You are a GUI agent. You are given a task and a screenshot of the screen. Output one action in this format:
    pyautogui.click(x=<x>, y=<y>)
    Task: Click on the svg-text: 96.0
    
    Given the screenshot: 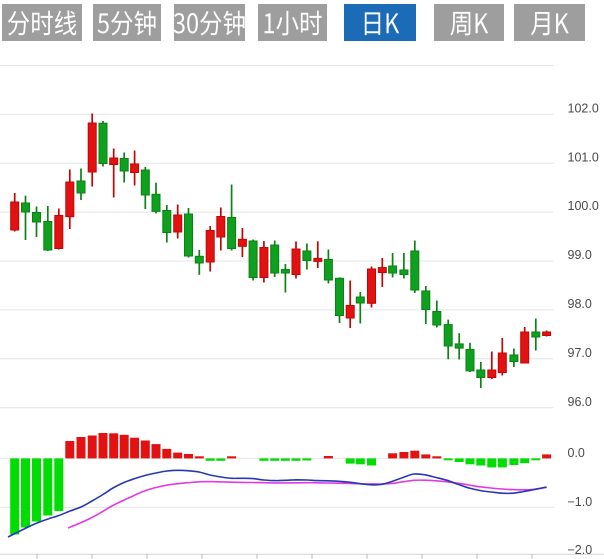 What is the action you would take?
    pyautogui.click(x=580, y=402)
    